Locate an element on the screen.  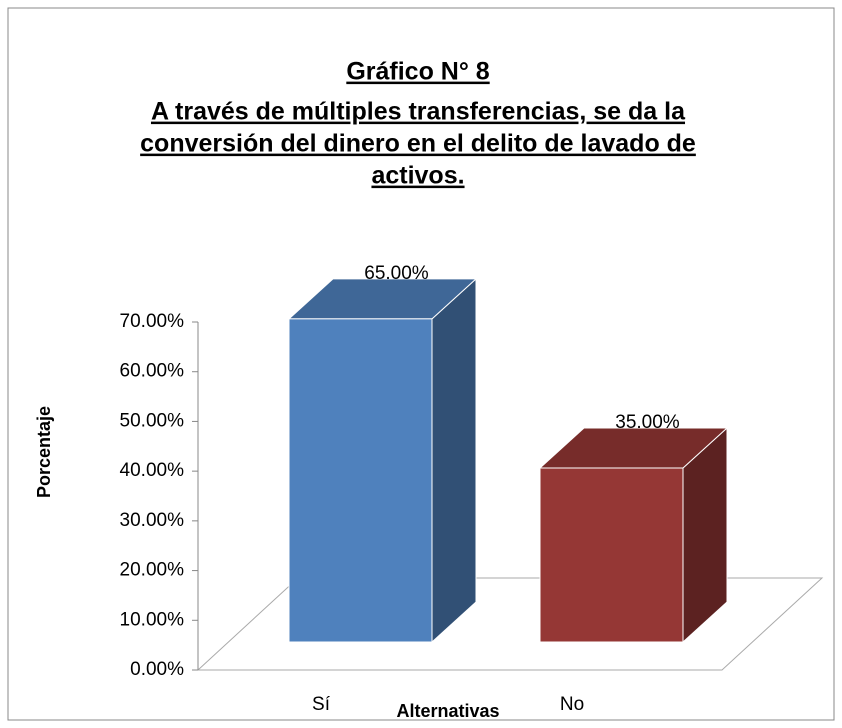
y-tick-label: 10.00% is located at coordinates (152, 619).